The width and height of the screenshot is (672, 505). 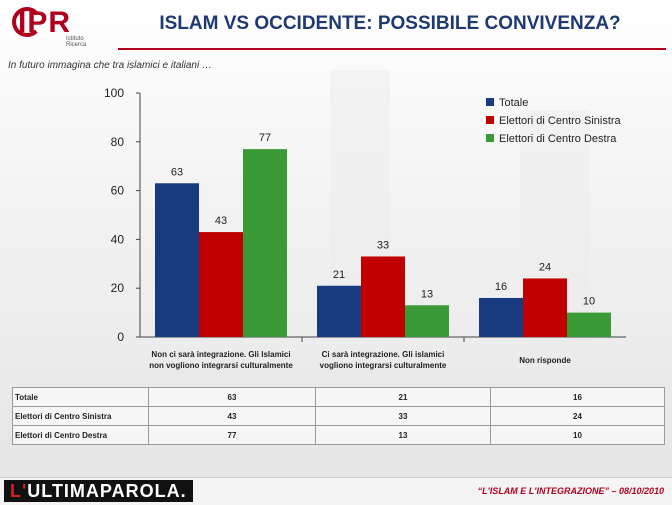 What do you see at coordinates (45, 22) in the screenshot?
I see `logo-text: IPR` at bounding box center [45, 22].